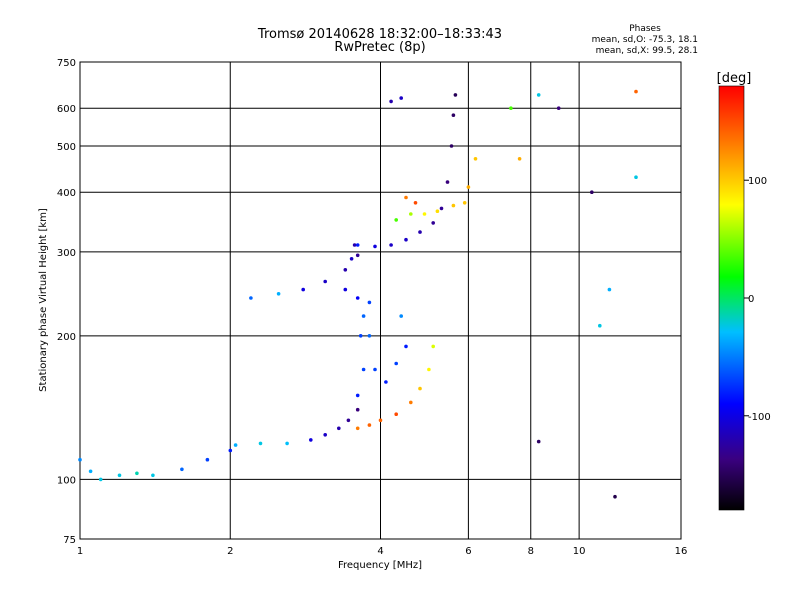  Describe the element at coordinates (681, 551) in the screenshot. I see `x-tick-label: 16` at that location.